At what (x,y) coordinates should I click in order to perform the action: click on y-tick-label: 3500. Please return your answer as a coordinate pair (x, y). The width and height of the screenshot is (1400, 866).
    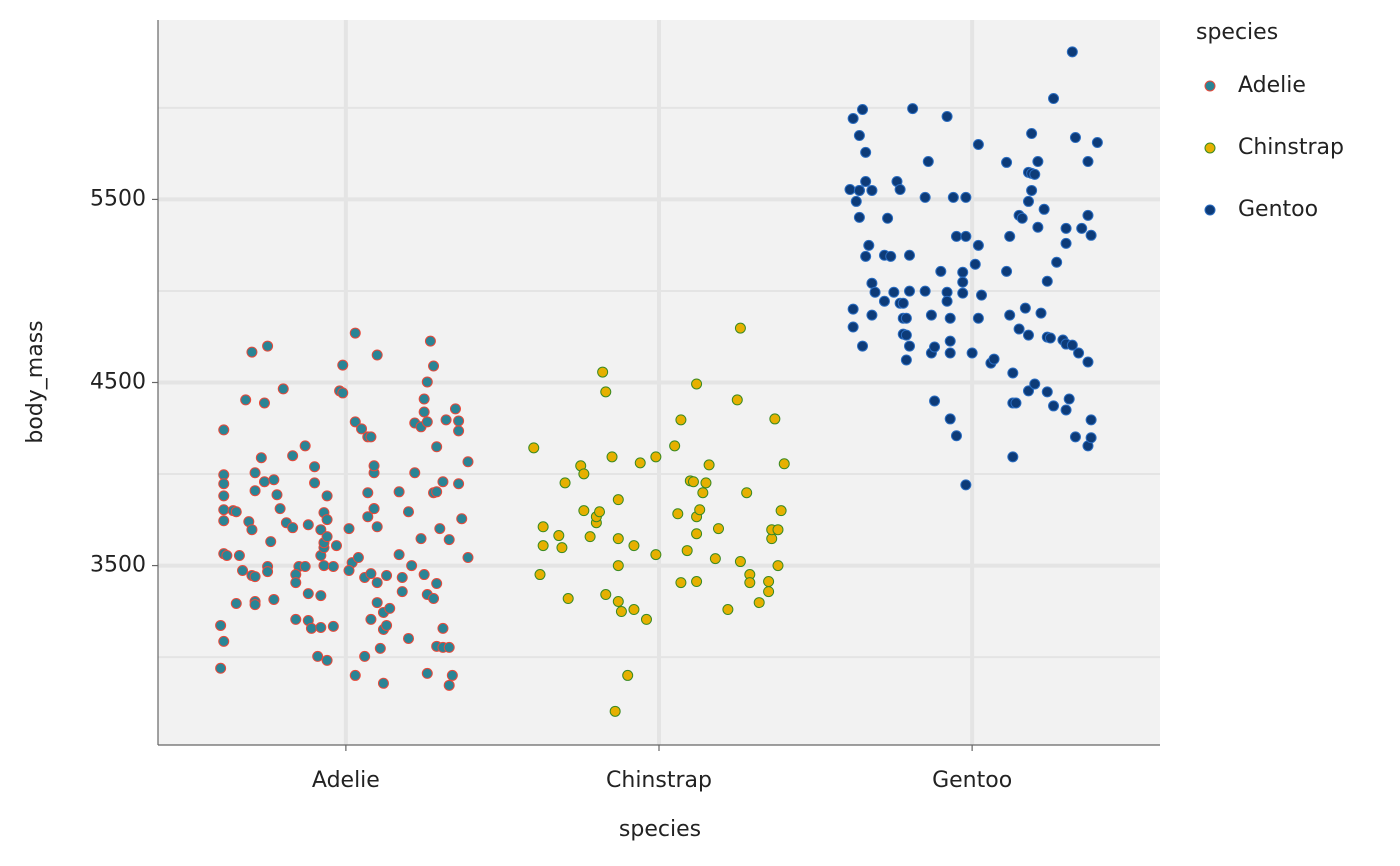
    Looking at the image, I should click on (118, 565).